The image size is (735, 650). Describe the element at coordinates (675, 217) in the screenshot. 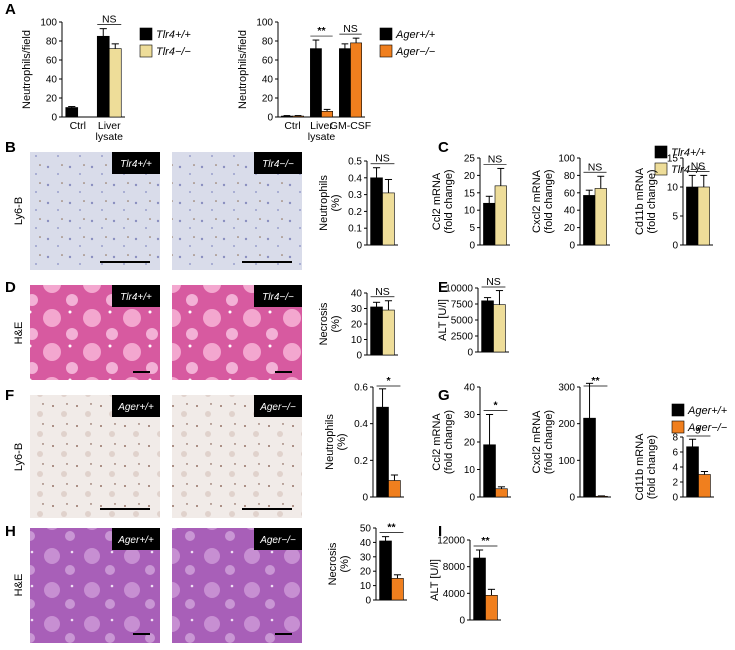

I see `y-tick-label: 5` at that location.